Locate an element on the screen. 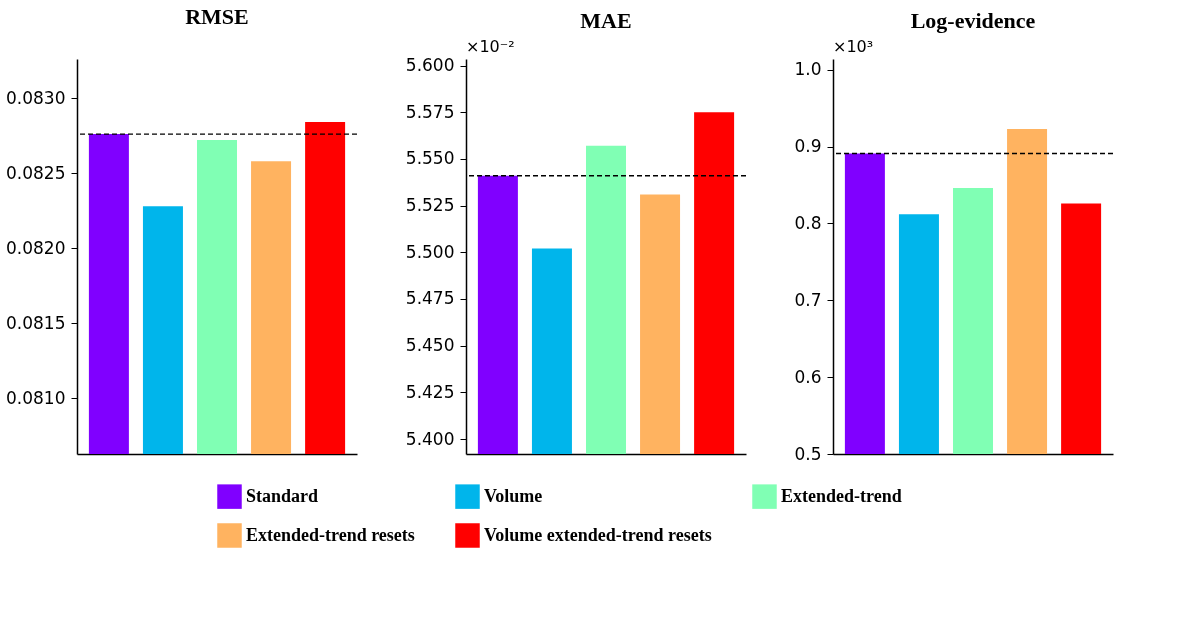  y-tick-label: 5.550 is located at coordinates (430, 158).